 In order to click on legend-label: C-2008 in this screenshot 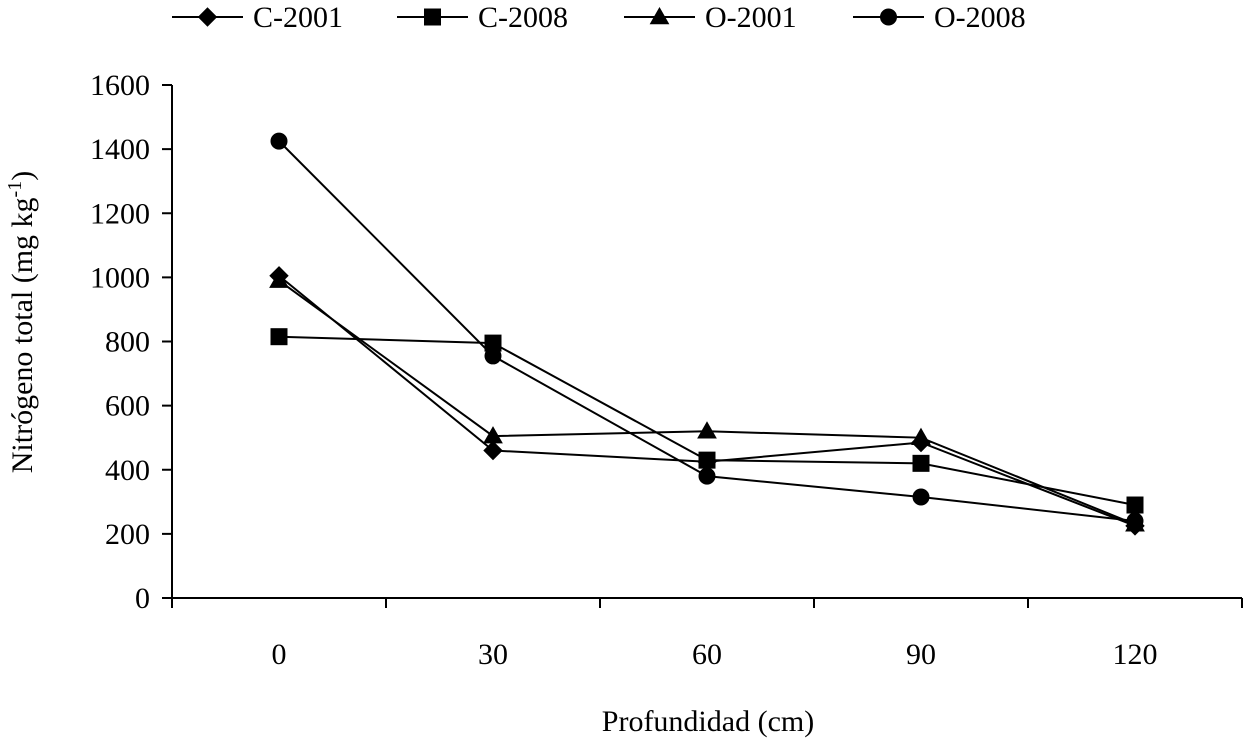, I will do `click(523, 17)`.